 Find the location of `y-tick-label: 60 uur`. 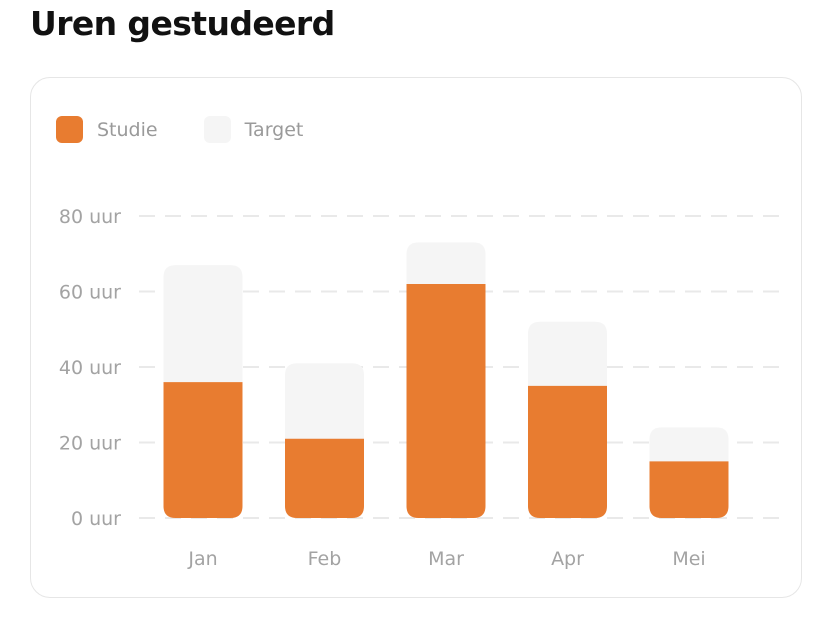

y-tick-label: 60 uur is located at coordinates (90, 293).